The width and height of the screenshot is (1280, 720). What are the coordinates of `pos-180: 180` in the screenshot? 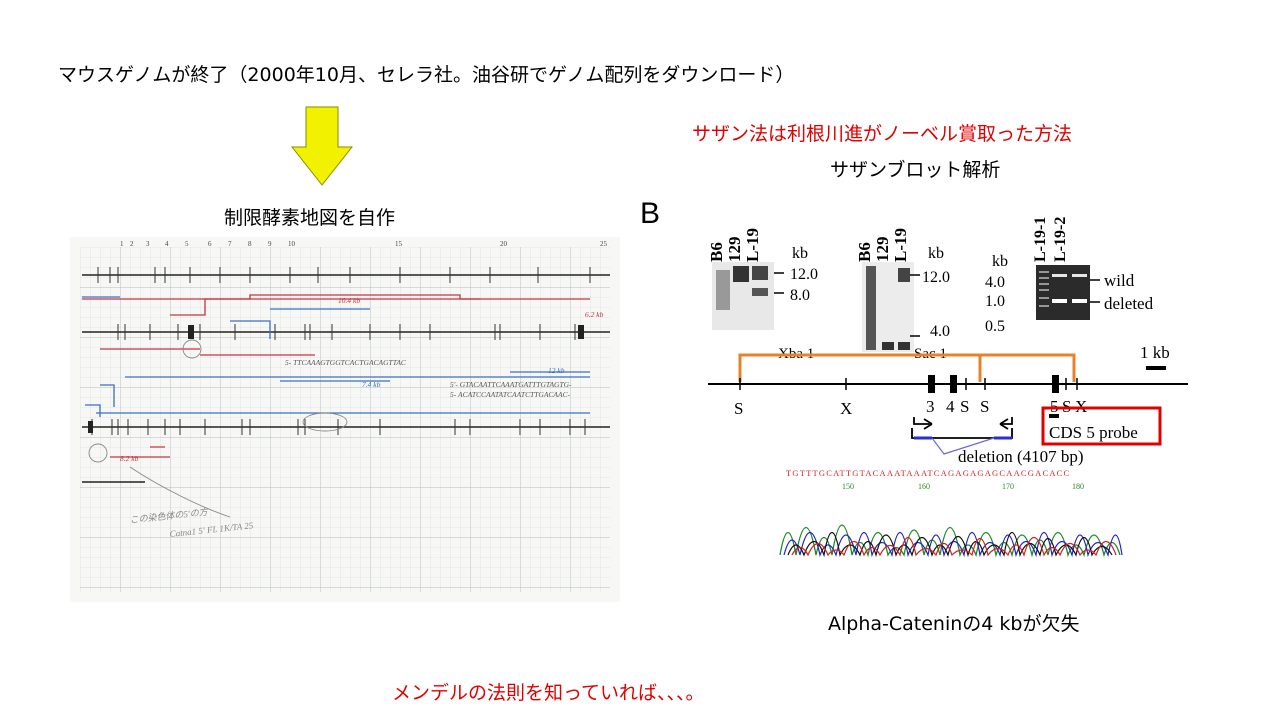 It's located at (1078, 486).